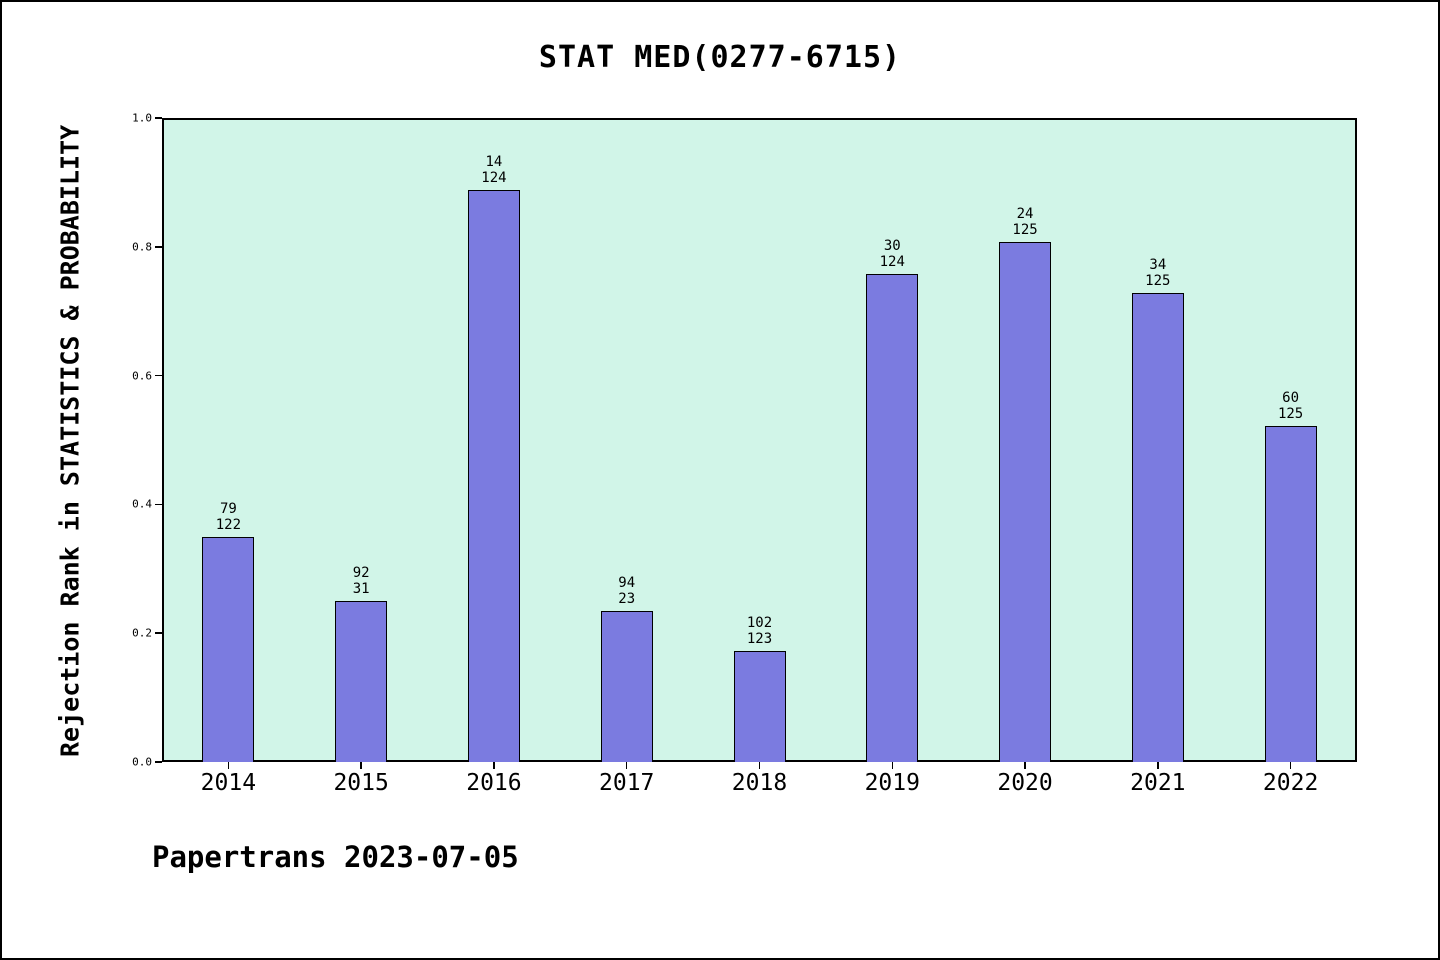  What do you see at coordinates (892, 783) in the screenshot?
I see `x-tick-label: 2019` at bounding box center [892, 783].